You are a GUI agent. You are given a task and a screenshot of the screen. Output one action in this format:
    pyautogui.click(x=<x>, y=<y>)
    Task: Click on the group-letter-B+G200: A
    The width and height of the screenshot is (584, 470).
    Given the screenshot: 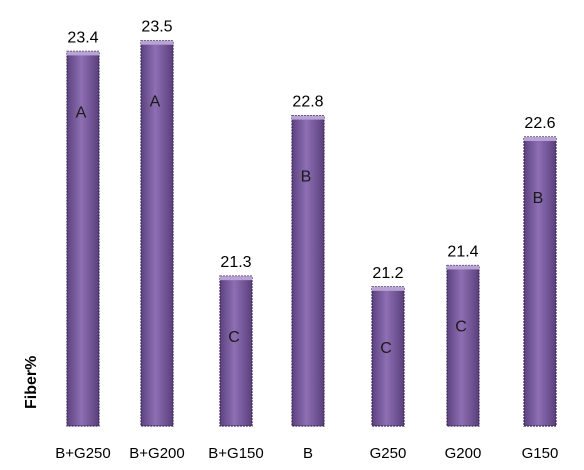 What is the action you would take?
    pyautogui.click(x=155, y=102)
    